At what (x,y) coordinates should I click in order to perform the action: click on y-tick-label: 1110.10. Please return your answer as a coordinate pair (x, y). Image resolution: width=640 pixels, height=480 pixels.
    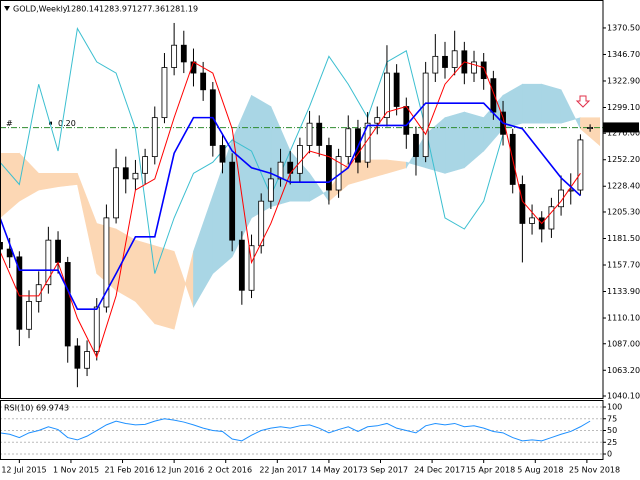
    Looking at the image, I should click on (623, 318).